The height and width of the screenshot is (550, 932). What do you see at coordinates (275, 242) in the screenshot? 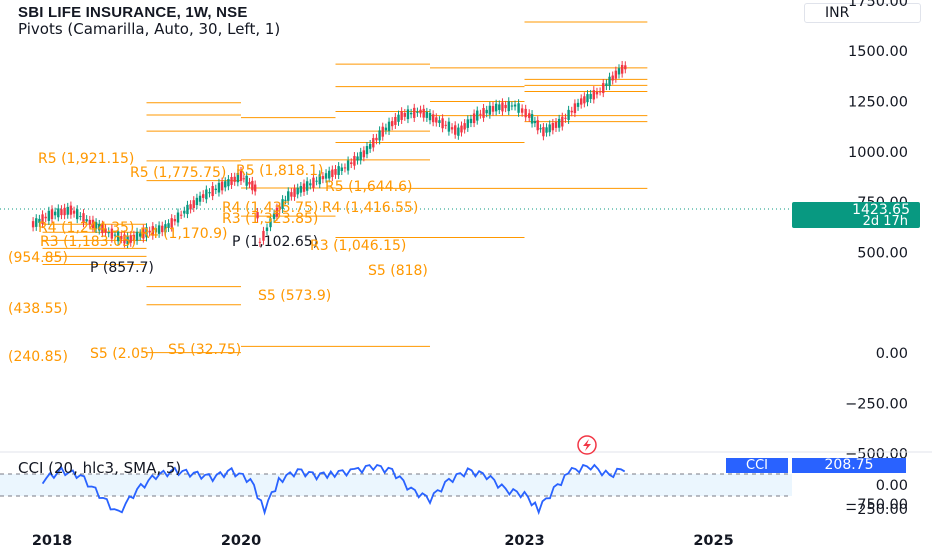
I see `pivot-label: P (1,102.65)` at bounding box center [275, 242].